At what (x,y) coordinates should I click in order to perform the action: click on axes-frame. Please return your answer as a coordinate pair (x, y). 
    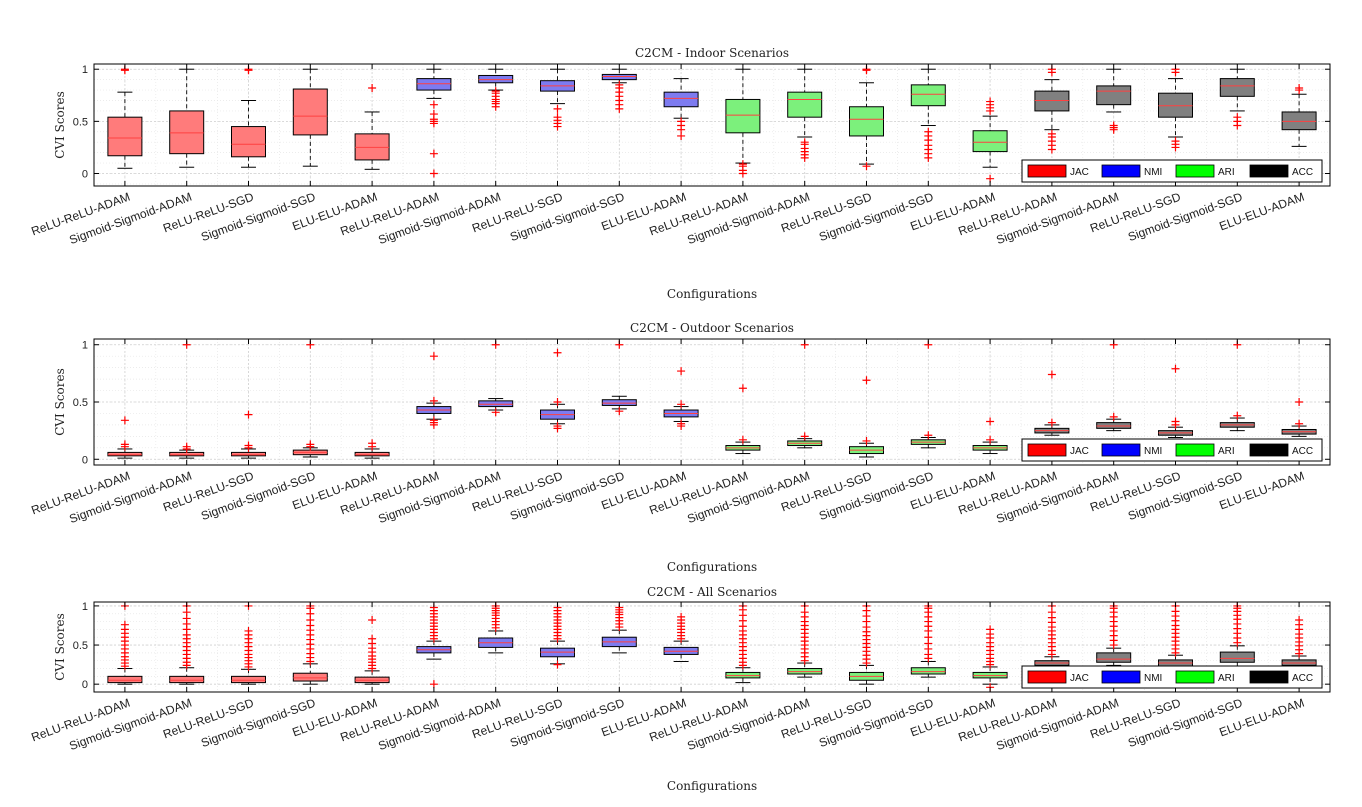
    Looking at the image, I should click on (712, 125).